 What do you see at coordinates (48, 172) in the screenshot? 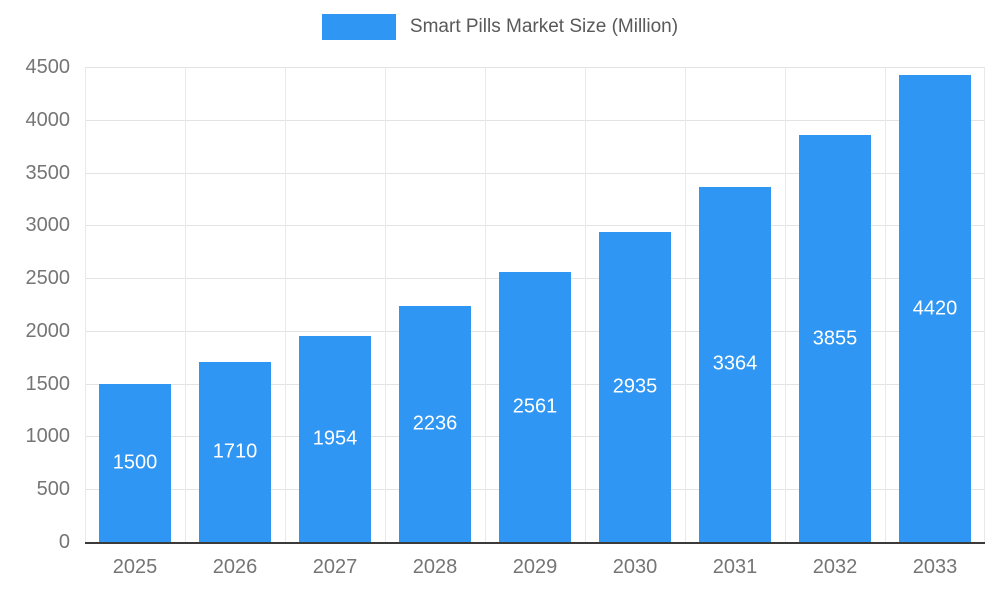
I see `y-axis-label: 3500` at bounding box center [48, 172].